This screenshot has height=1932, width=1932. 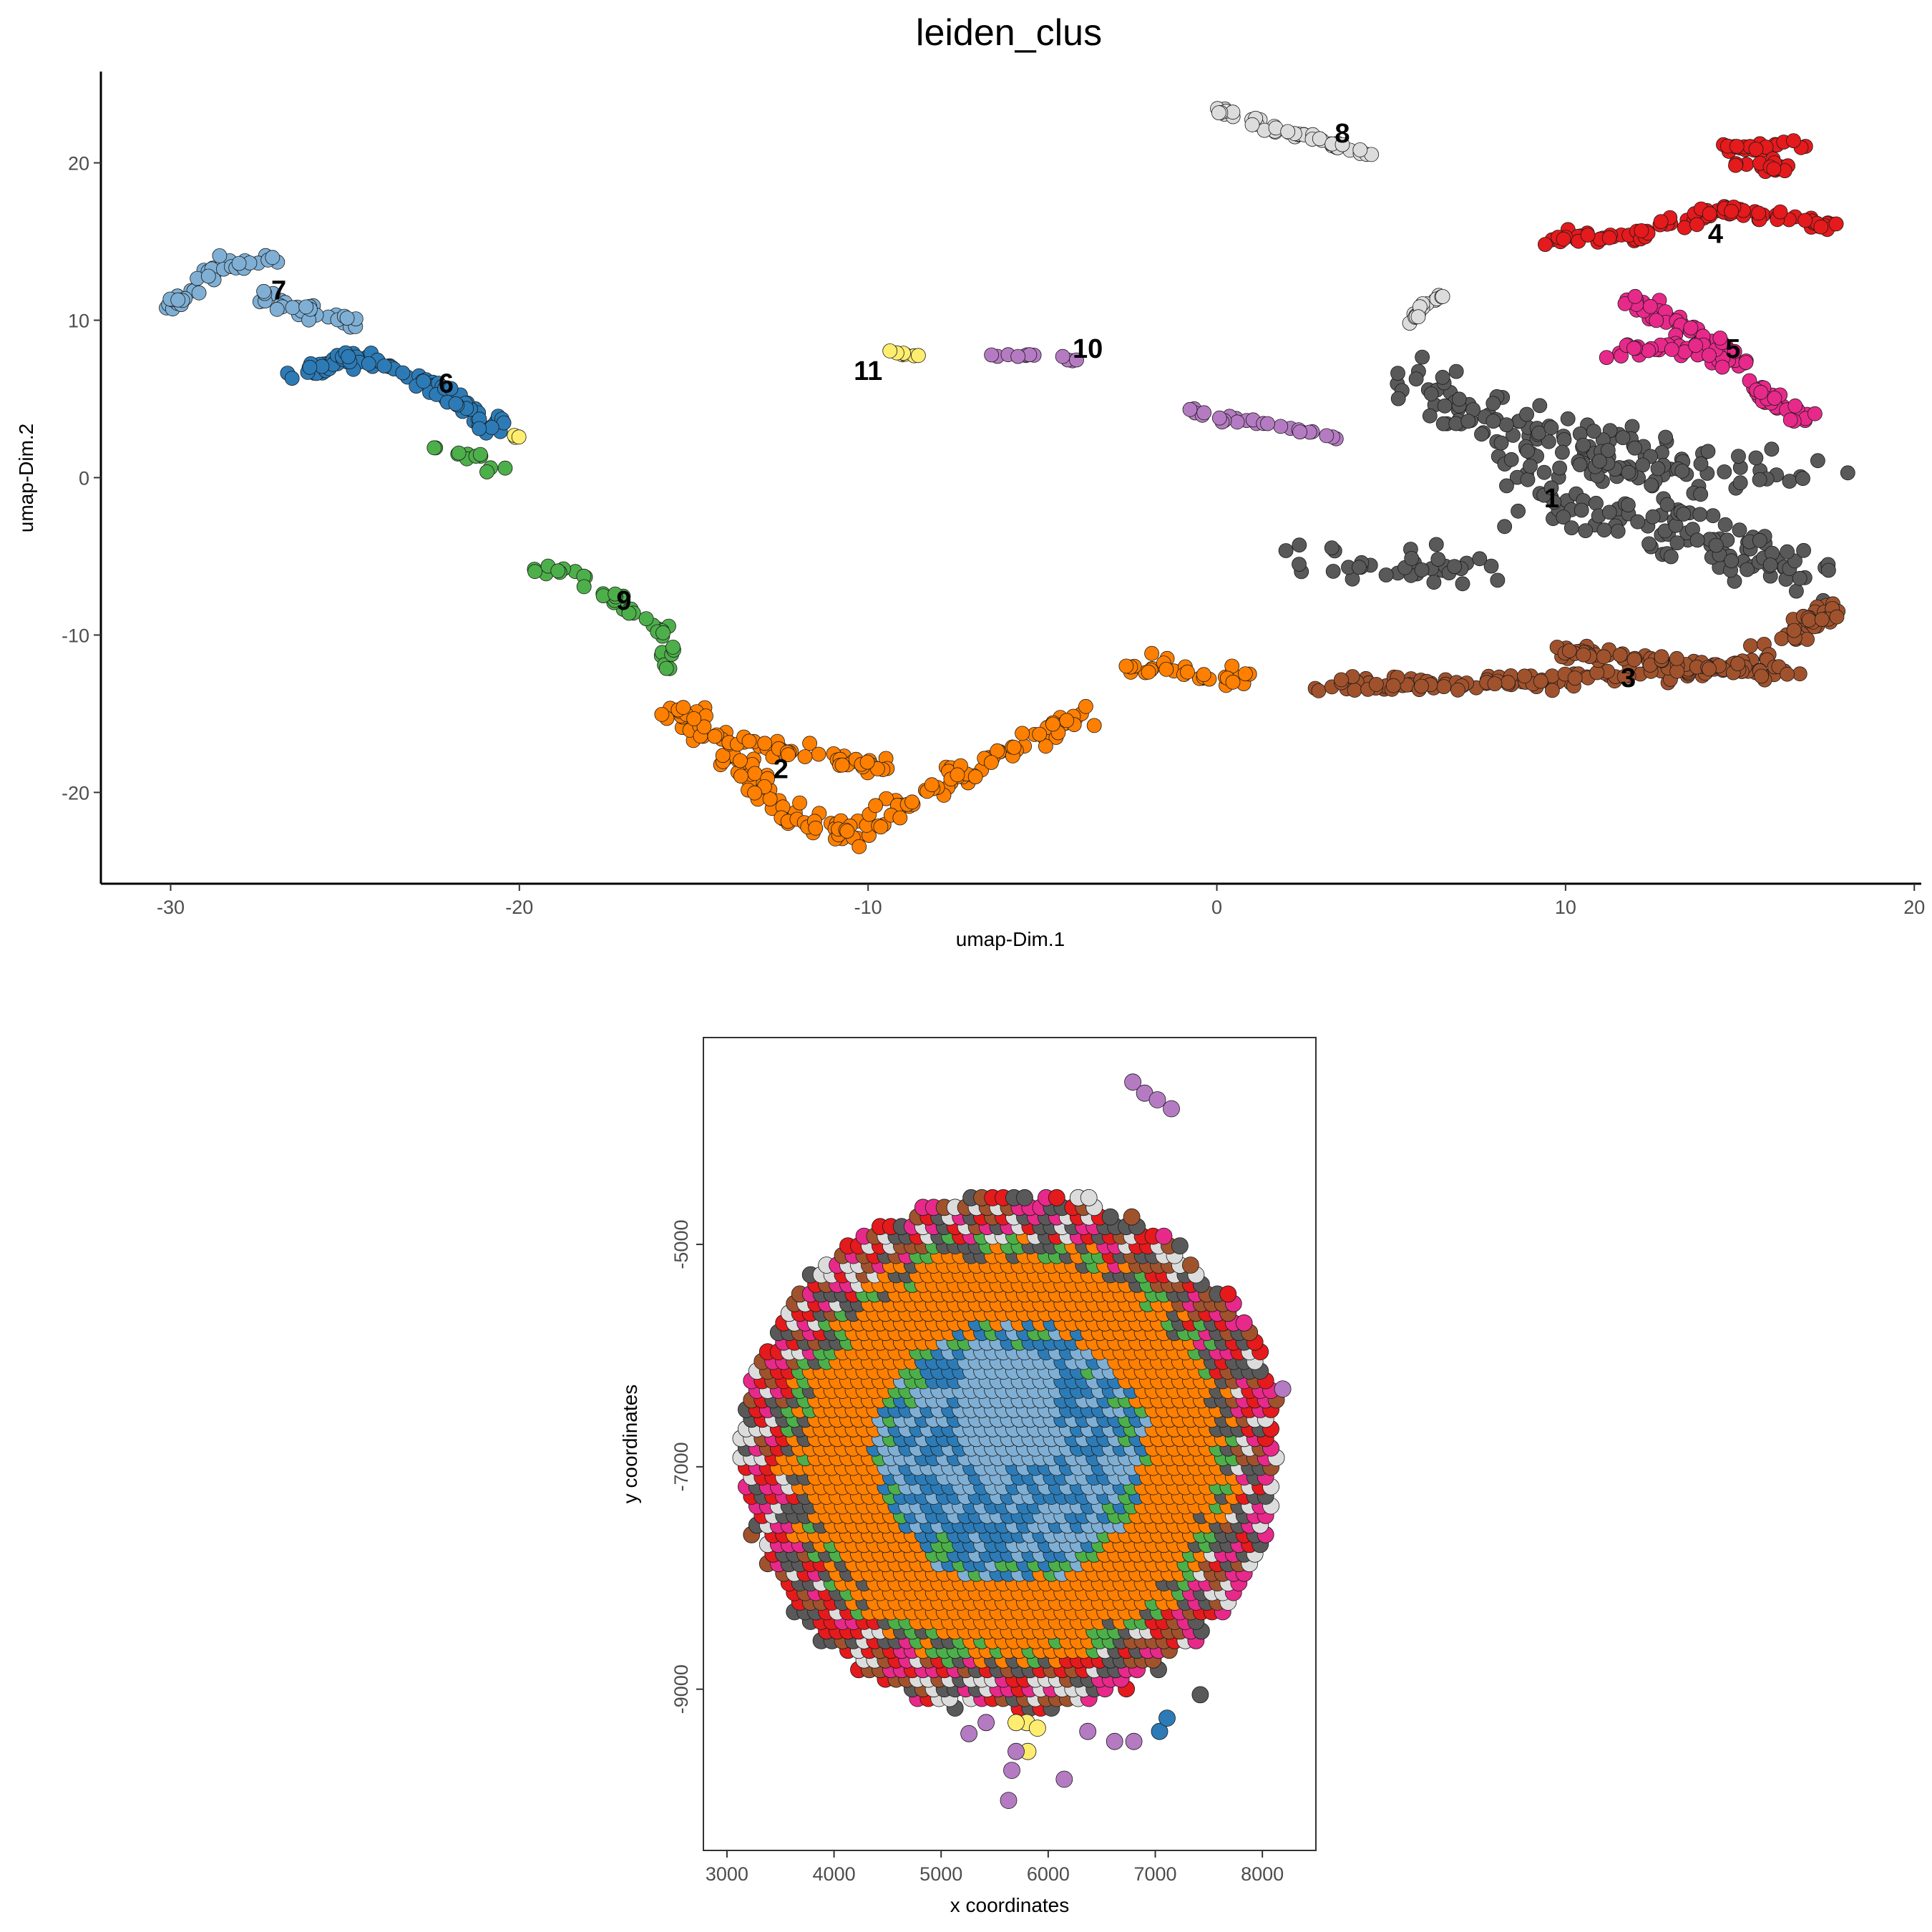 I want to click on spatial-y-tick-label: -7000, so click(x=681, y=1466).